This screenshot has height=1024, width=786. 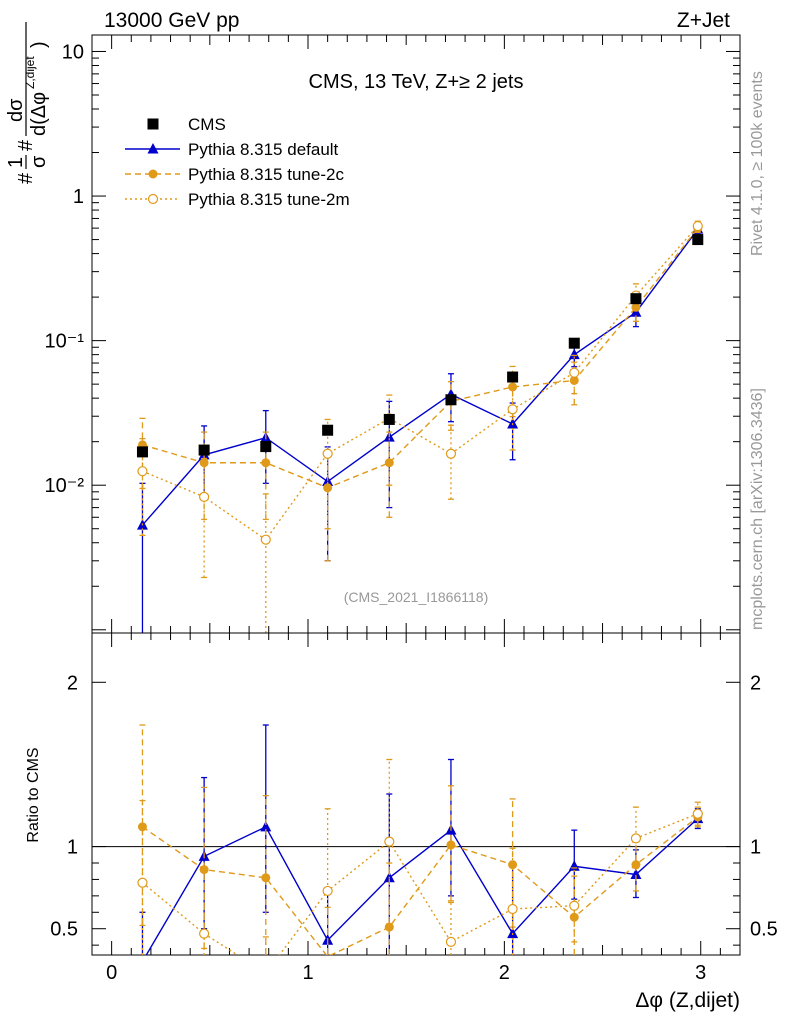 I want to click on mcplots-label: mcplots.cern.ch [arXiv:1306.3436], so click(x=757, y=509).